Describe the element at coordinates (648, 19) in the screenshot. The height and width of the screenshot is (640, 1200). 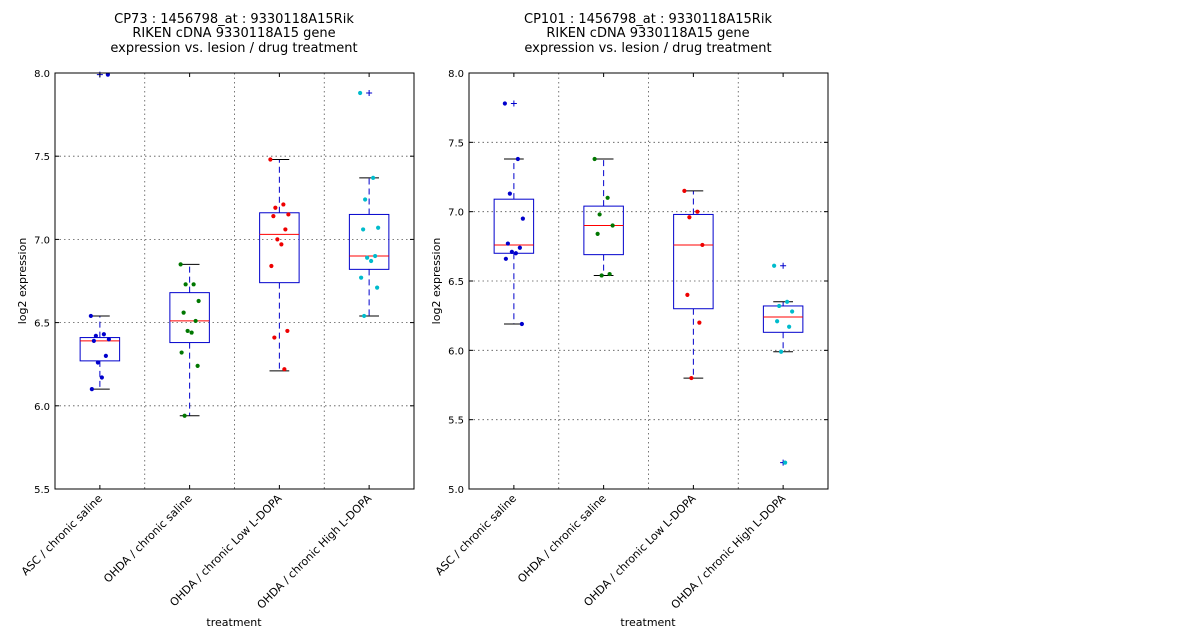
I see `chart-title-line: CP101 : 1456798_at : 9330118A15Rik` at that location.